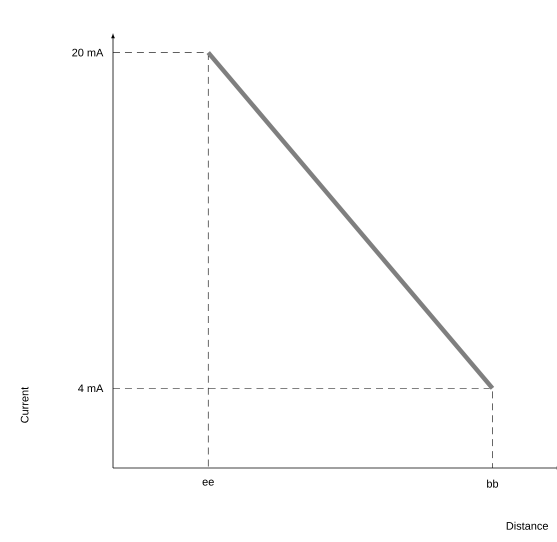 The height and width of the screenshot is (542, 557). Describe the element at coordinates (88, 52) in the screenshot. I see `y-tick-label: 20 mA` at that location.